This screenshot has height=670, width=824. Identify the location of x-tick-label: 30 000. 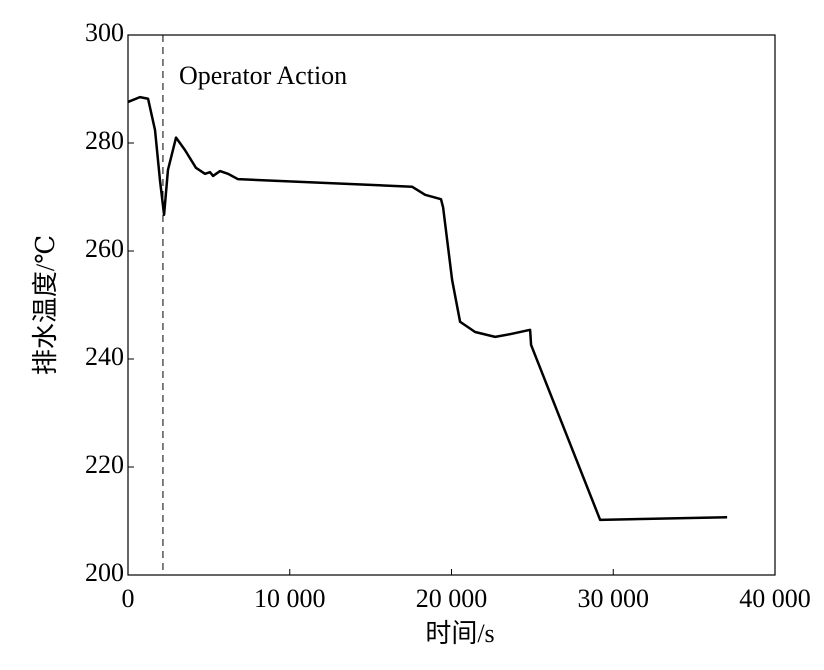
(614, 598).